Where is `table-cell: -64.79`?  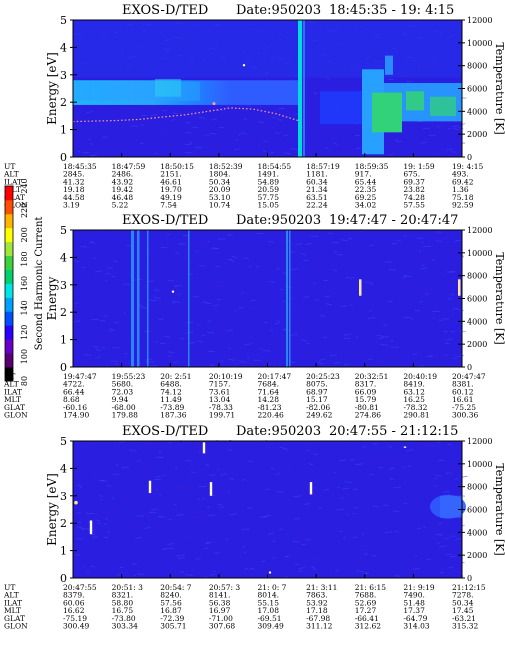
table-cell: -64.79 is located at coordinates (415, 618).